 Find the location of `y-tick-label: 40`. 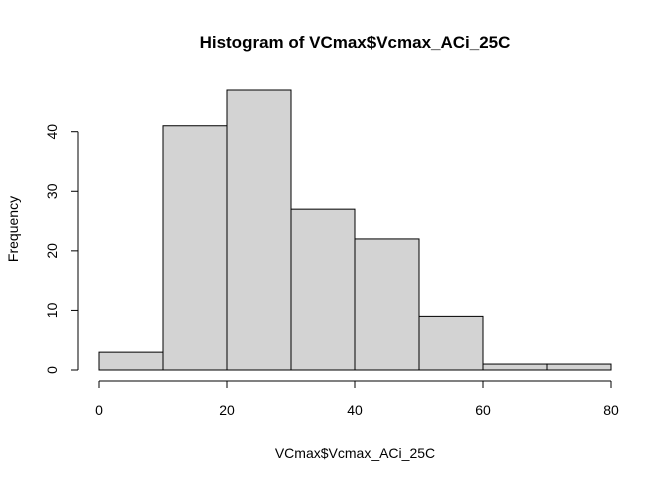

y-tick-label: 40 is located at coordinates (52, 132).